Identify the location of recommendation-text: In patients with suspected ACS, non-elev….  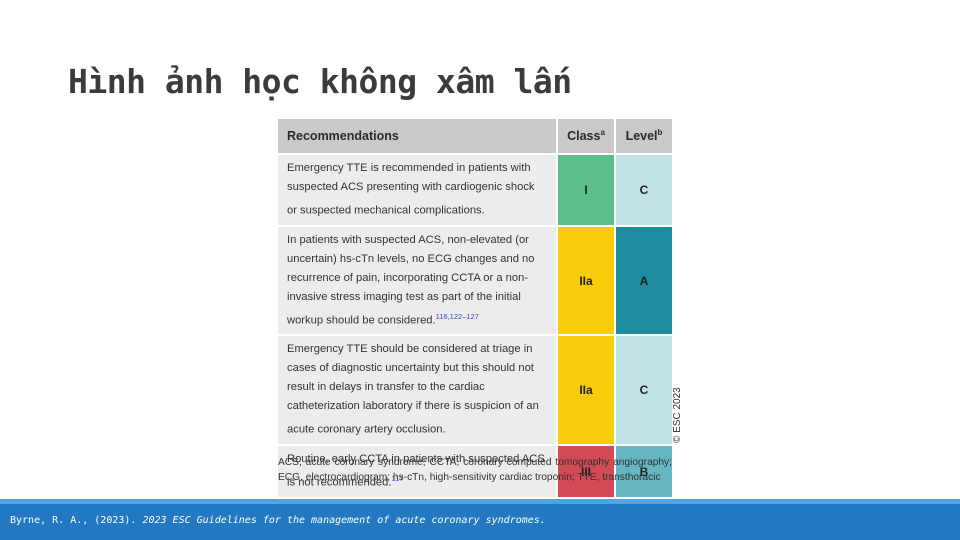
(417, 280).